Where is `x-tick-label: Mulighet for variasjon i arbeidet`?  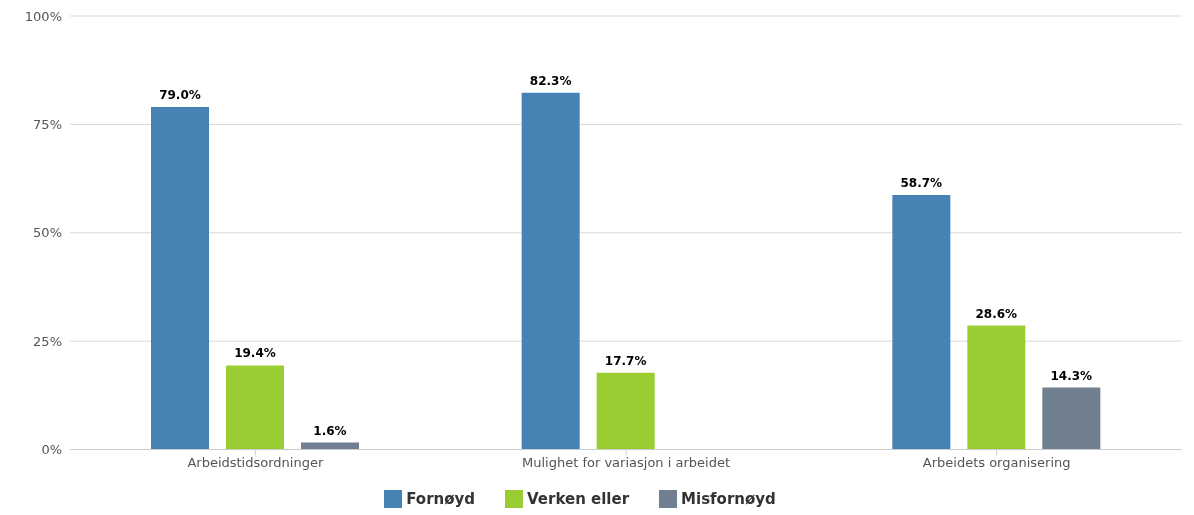 x-tick-label: Mulighet for variasjon i arbeidet is located at coordinates (626, 462).